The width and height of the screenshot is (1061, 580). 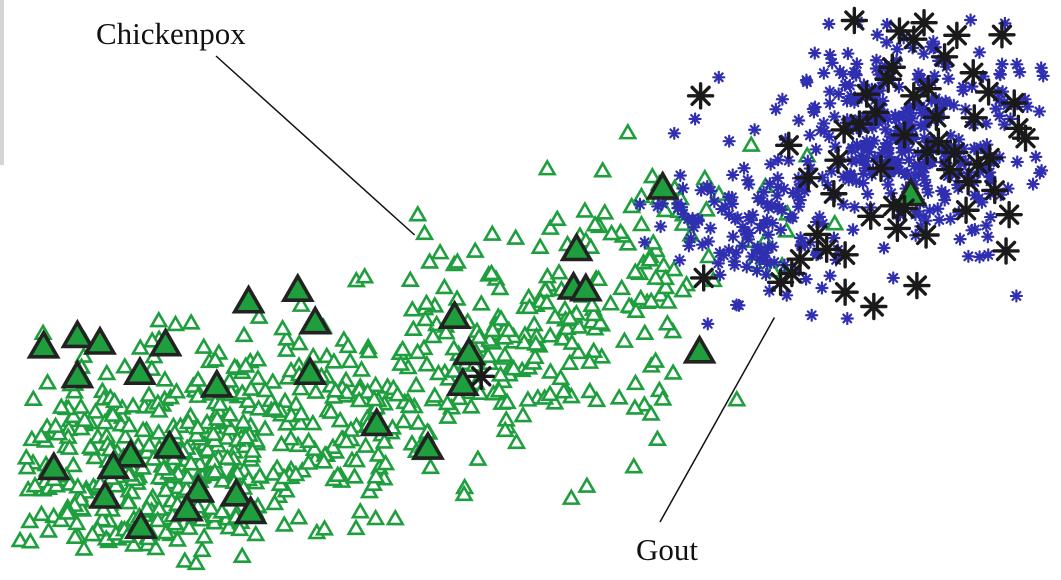 I want to click on chickenpox-leader-line, so click(x=315, y=145).